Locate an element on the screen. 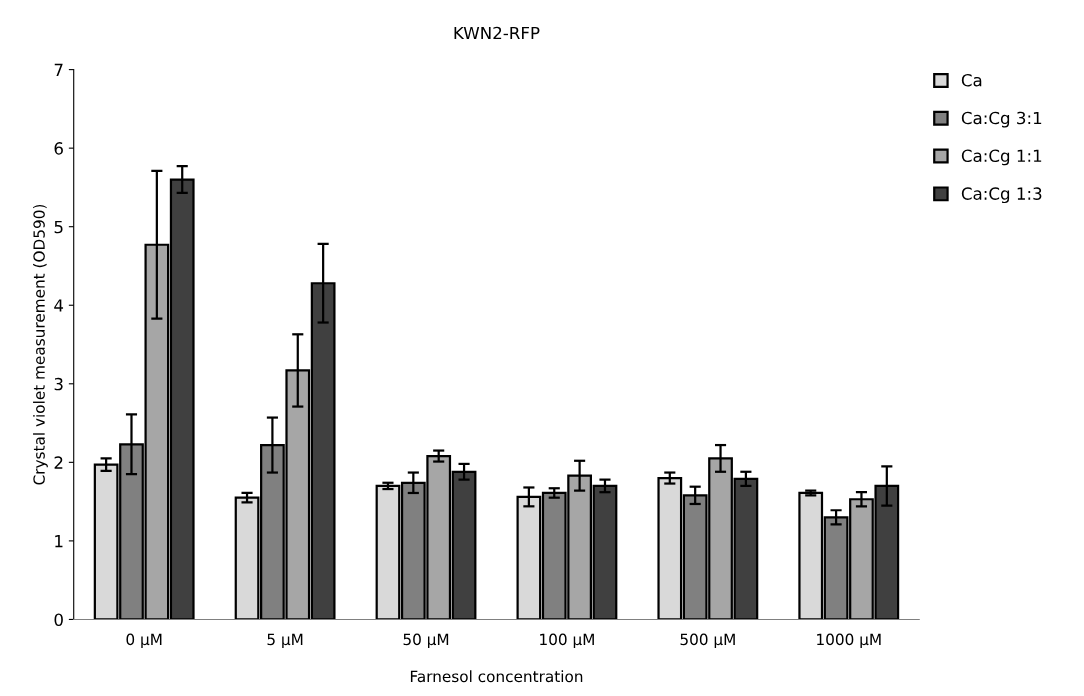 The height and width of the screenshot is (696, 1084). x-tick-label: 0 µM is located at coordinates (144, 641).